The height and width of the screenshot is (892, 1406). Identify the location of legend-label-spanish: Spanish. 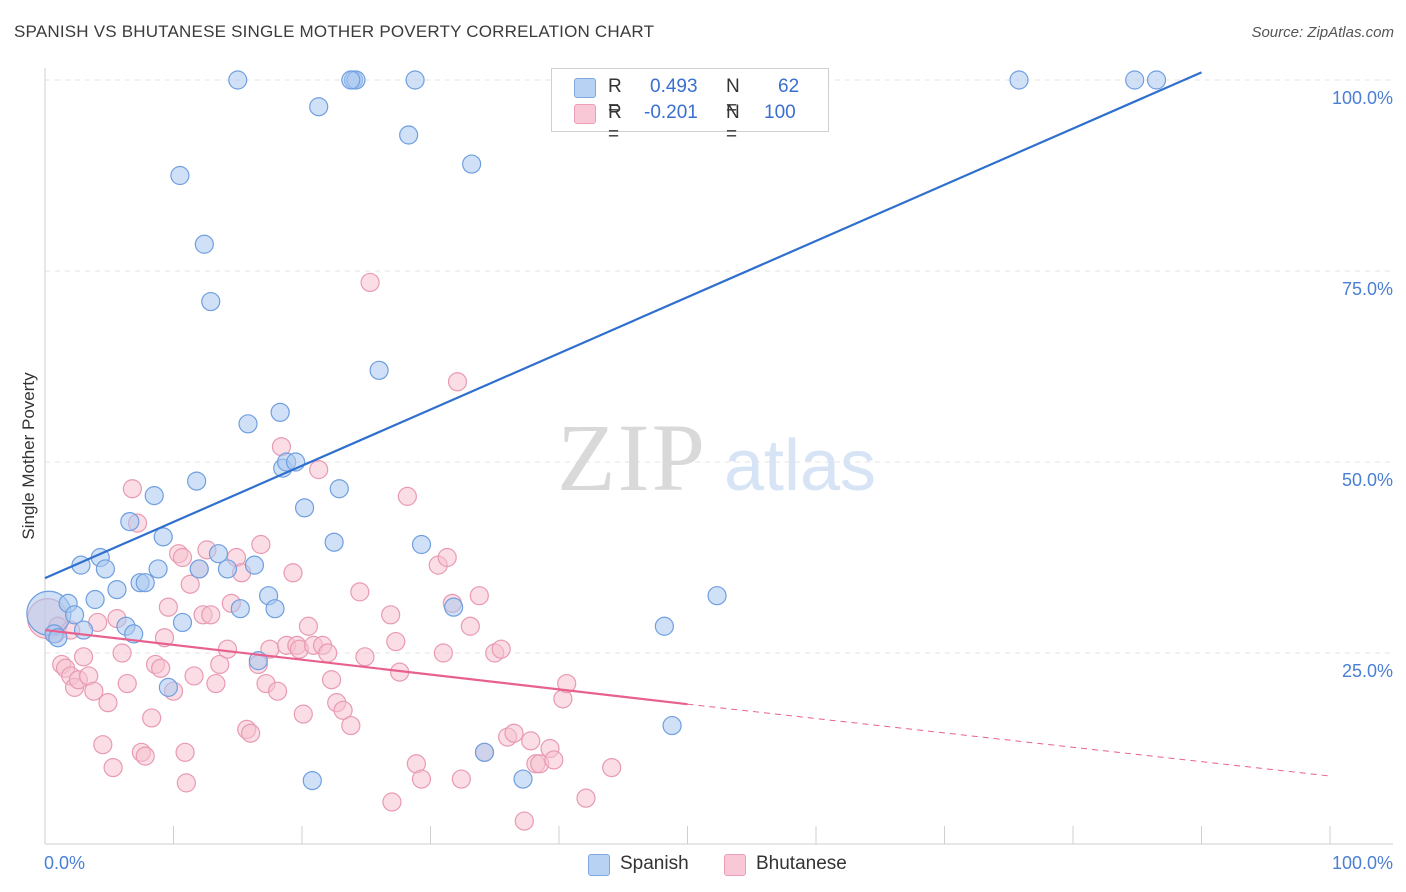
(654, 863).